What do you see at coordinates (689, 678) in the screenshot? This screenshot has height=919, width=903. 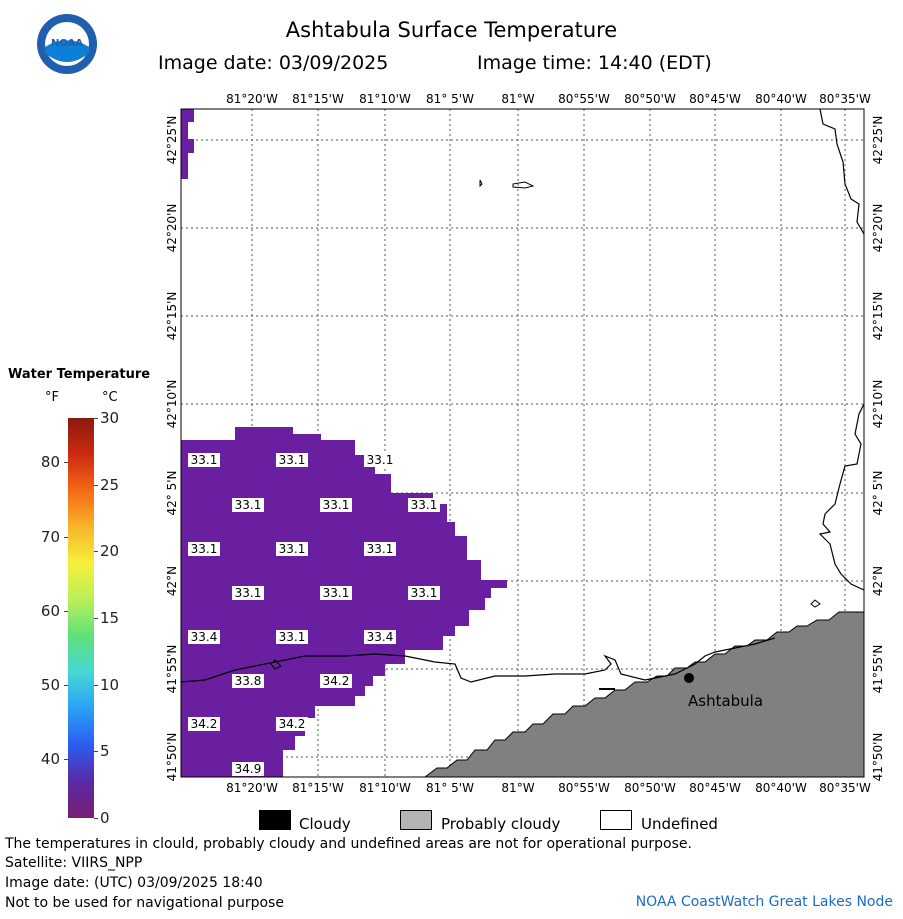 I see `city-marker` at bounding box center [689, 678].